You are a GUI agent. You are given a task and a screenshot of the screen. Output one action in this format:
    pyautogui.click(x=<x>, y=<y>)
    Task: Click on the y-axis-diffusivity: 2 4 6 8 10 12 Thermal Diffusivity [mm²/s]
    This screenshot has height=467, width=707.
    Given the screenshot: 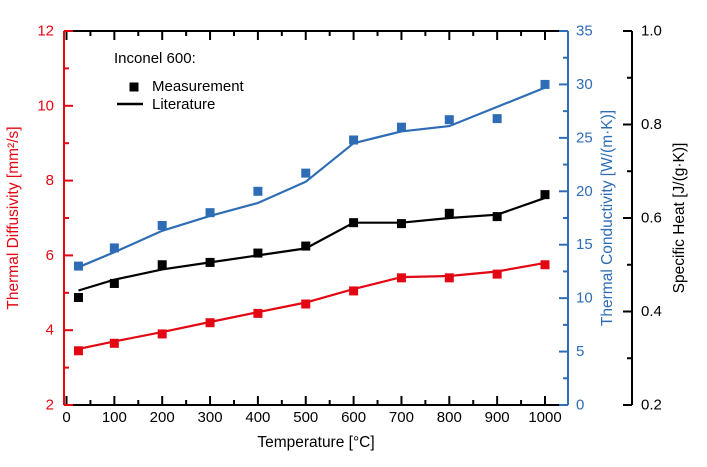 What is the action you would take?
    pyautogui.click(x=39, y=218)
    